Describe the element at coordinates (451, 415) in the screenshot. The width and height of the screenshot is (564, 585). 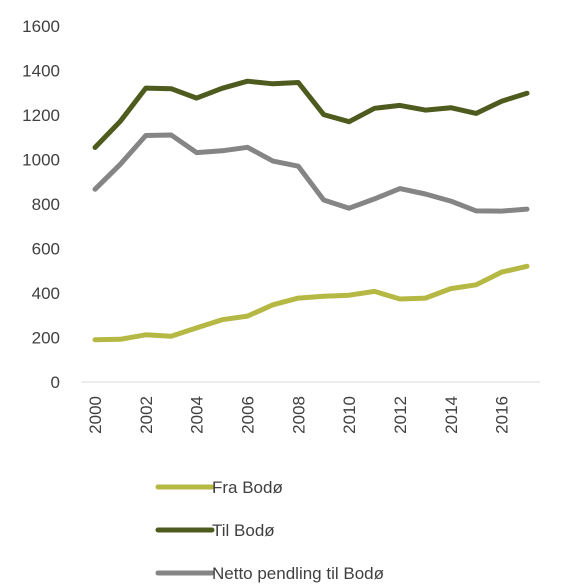
I see `x-tick-label: 2014` at that location.